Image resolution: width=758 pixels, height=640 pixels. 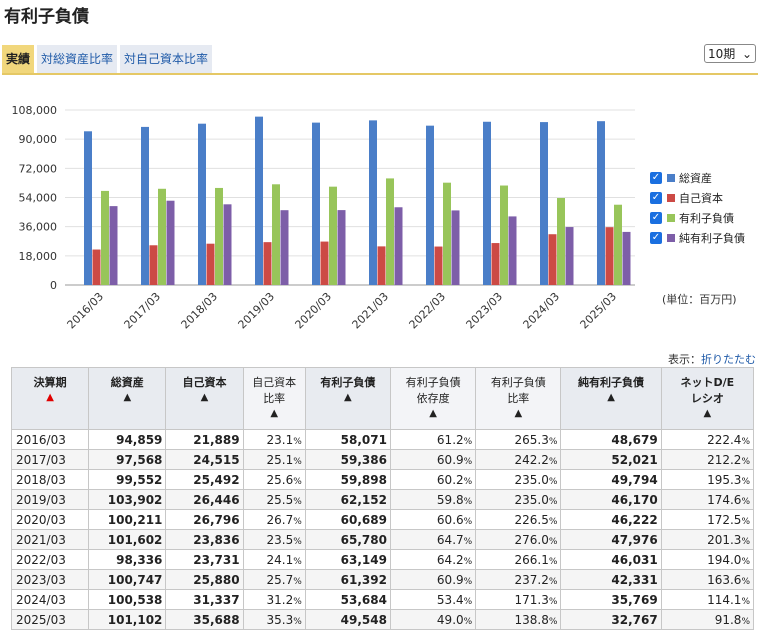 What do you see at coordinates (127, 459) in the screenshot?
I see `table-cell: 97,568` at bounding box center [127, 459].